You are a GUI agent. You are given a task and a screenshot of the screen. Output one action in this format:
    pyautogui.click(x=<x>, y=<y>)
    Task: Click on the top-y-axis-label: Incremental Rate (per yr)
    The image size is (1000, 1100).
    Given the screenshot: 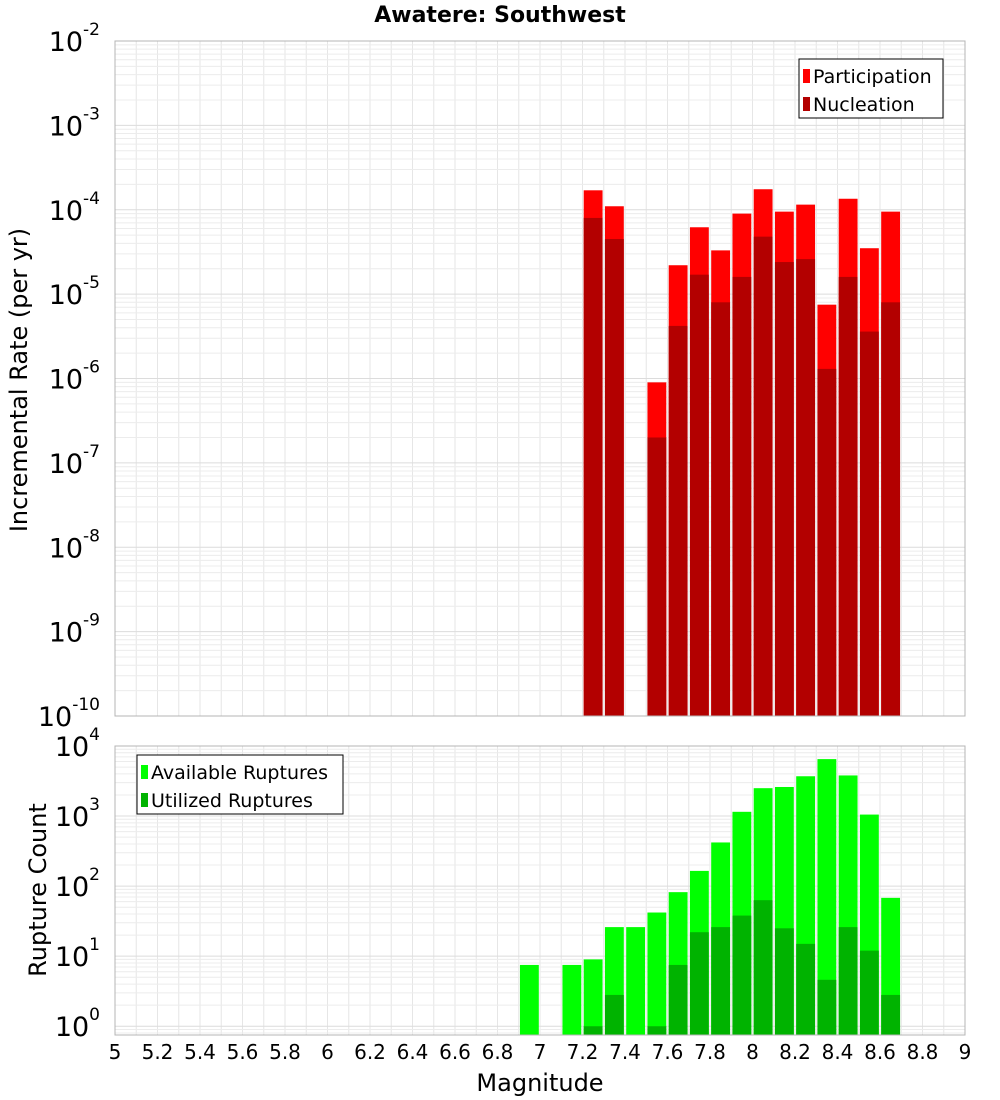 What is the action you would take?
    pyautogui.click(x=19, y=380)
    